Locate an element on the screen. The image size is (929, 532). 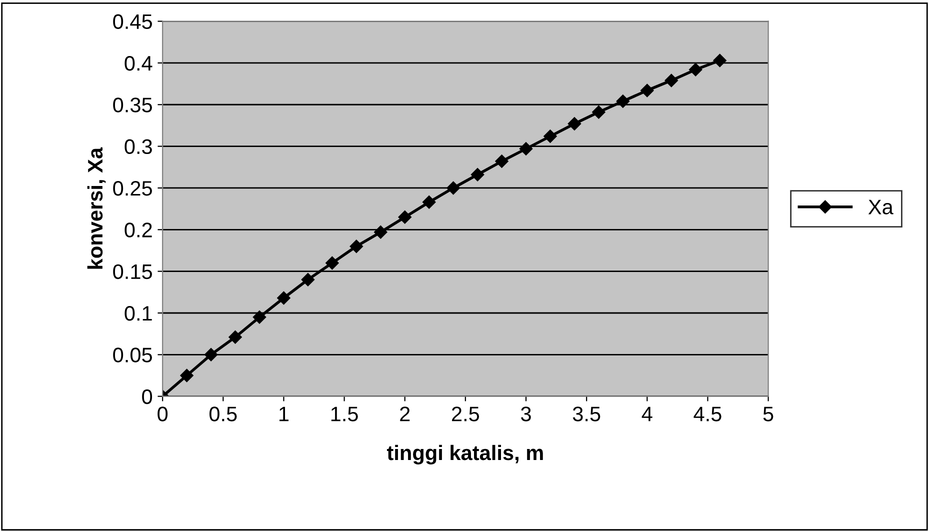
x-axis-title: tinggi katalis, m is located at coordinates (464, 454).